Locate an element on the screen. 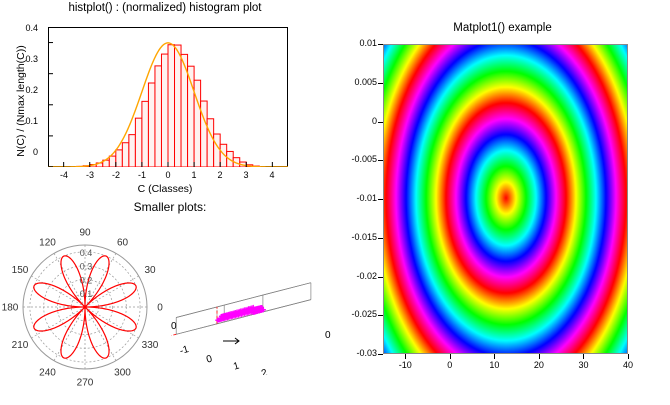 The height and width of the screenshot is (405, 670). matplot-ytick-label: 0.01 is located at coordinates (368, 43).